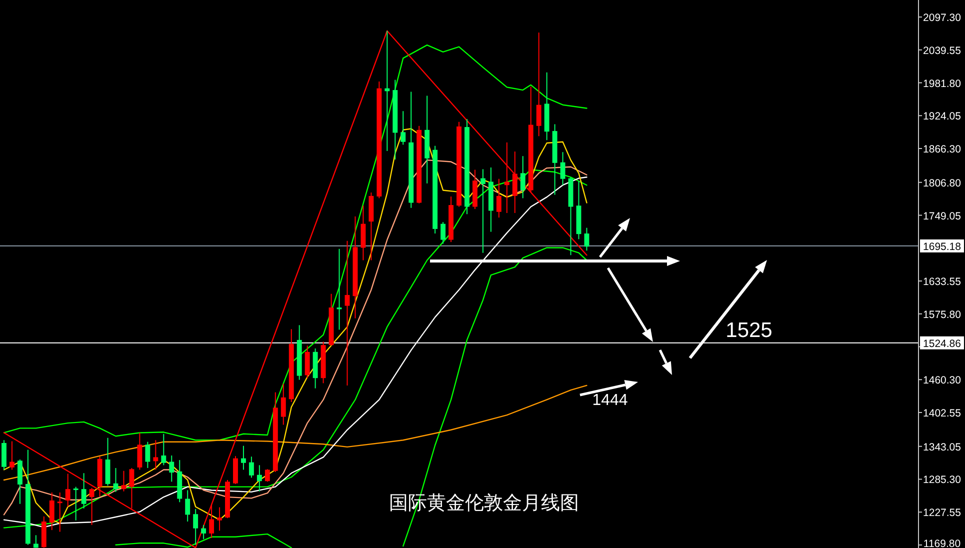 This screenshot has width=965, height=548. Describe the element at coordinates (942, 480) in the screenshot. I see `y-tick-label: 1285.30` at that location.